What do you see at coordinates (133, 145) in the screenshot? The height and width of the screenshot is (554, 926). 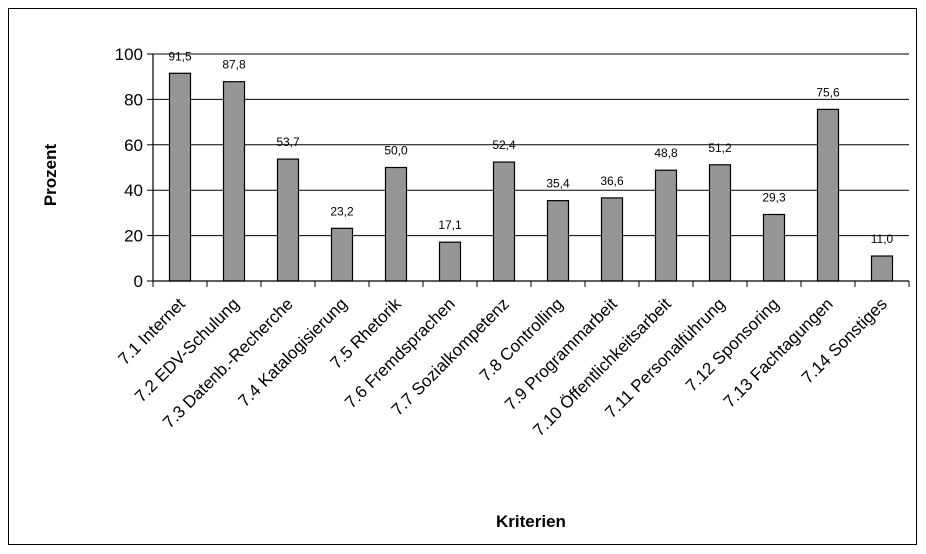 I see `y-tick-label: 60` at bounding box center [133, 145].